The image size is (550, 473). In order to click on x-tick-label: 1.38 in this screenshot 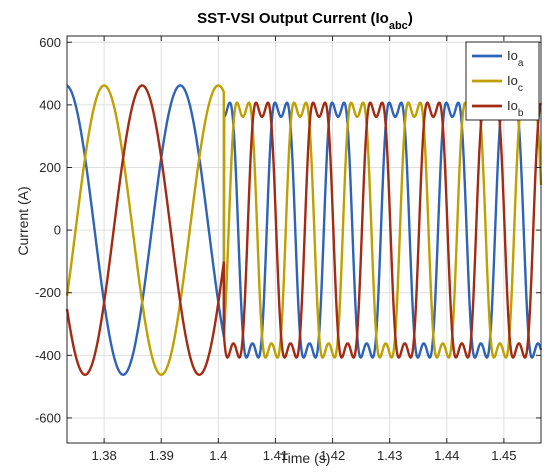, I will do `click(103, 455)`.